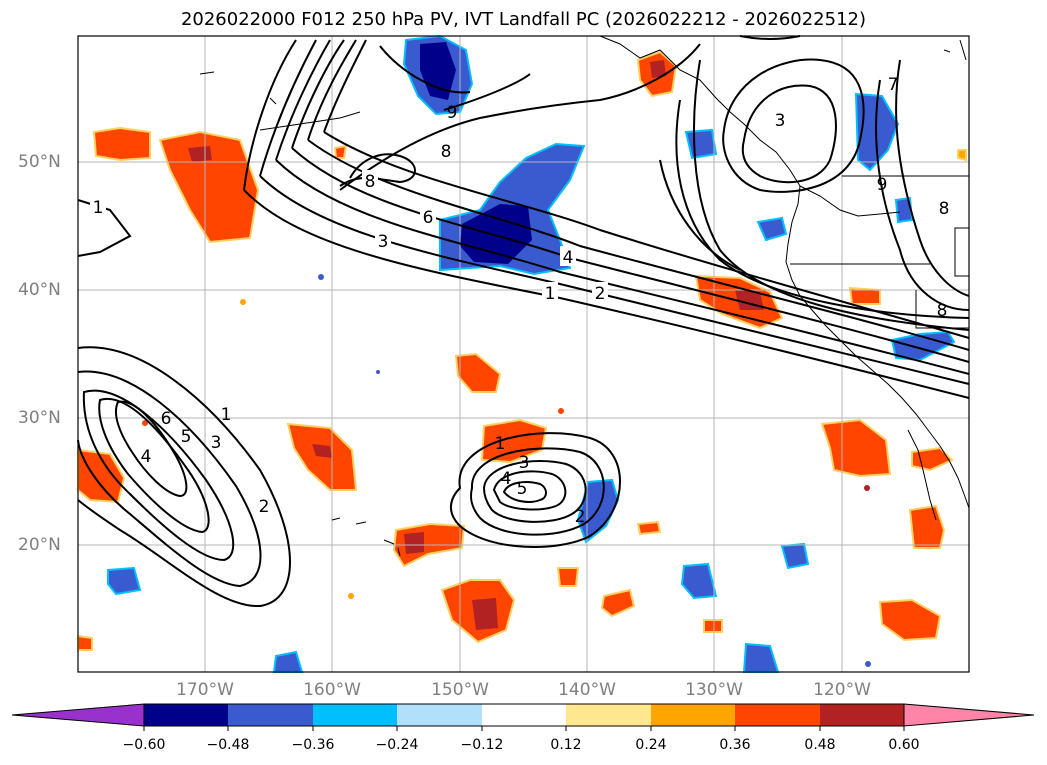 This screenshot has height=765, width=1047. I want to click on colorbar-tick-label: −0.36, so click(313, 745).